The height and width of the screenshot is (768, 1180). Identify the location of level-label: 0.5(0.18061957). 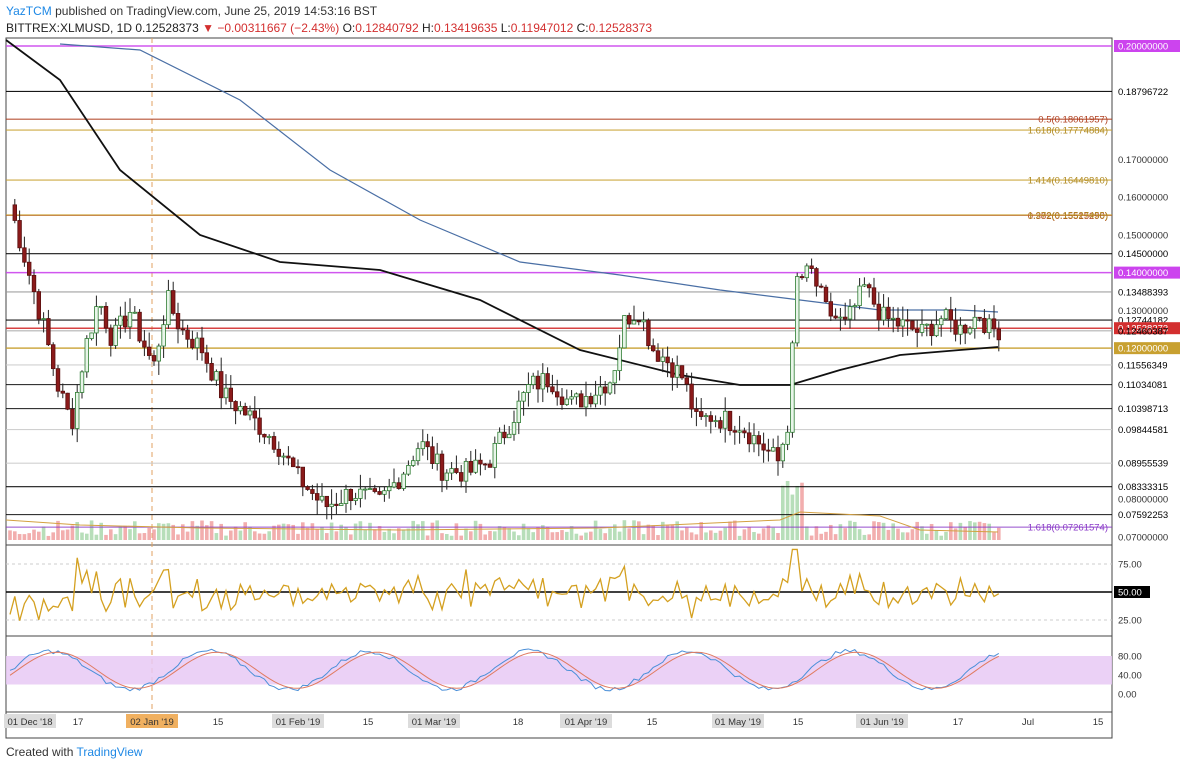
(1073, 120).